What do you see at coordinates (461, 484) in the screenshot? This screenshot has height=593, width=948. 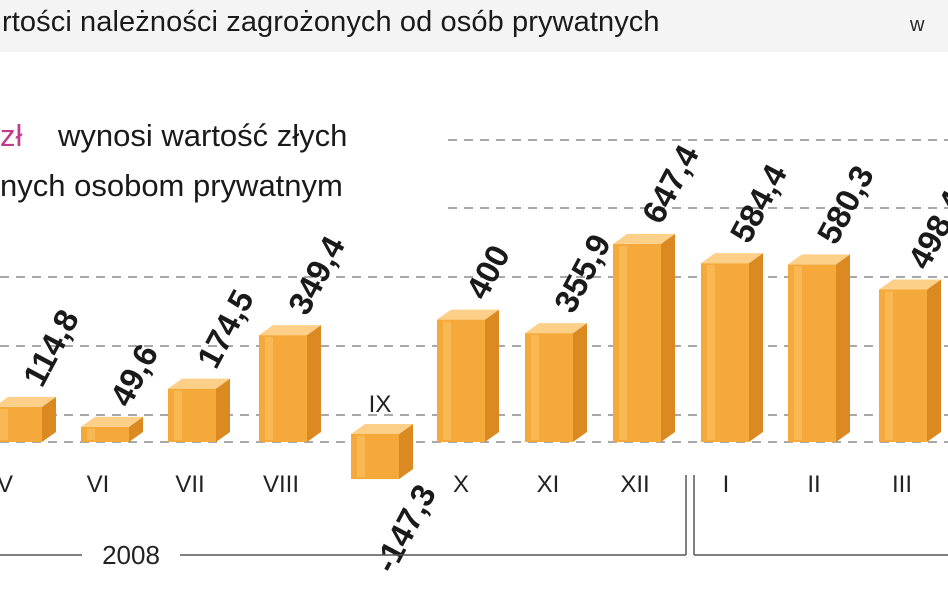 I see `category-label: X` at bounding box center [461, 484].